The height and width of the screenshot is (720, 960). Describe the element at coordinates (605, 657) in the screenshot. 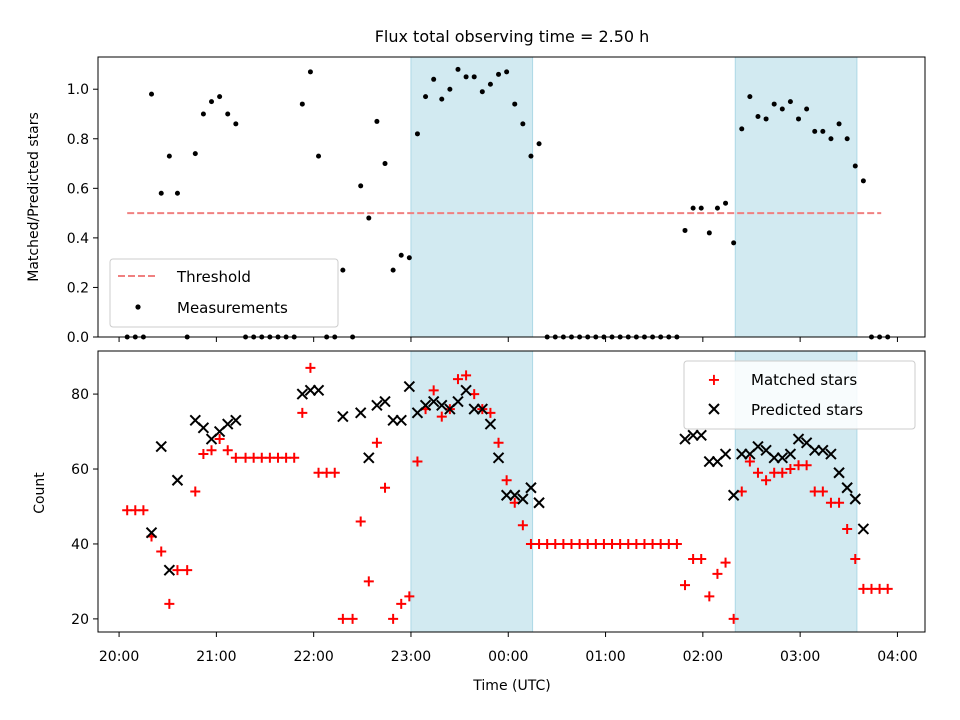

I see `x-tick-label: 01:00` at that location.